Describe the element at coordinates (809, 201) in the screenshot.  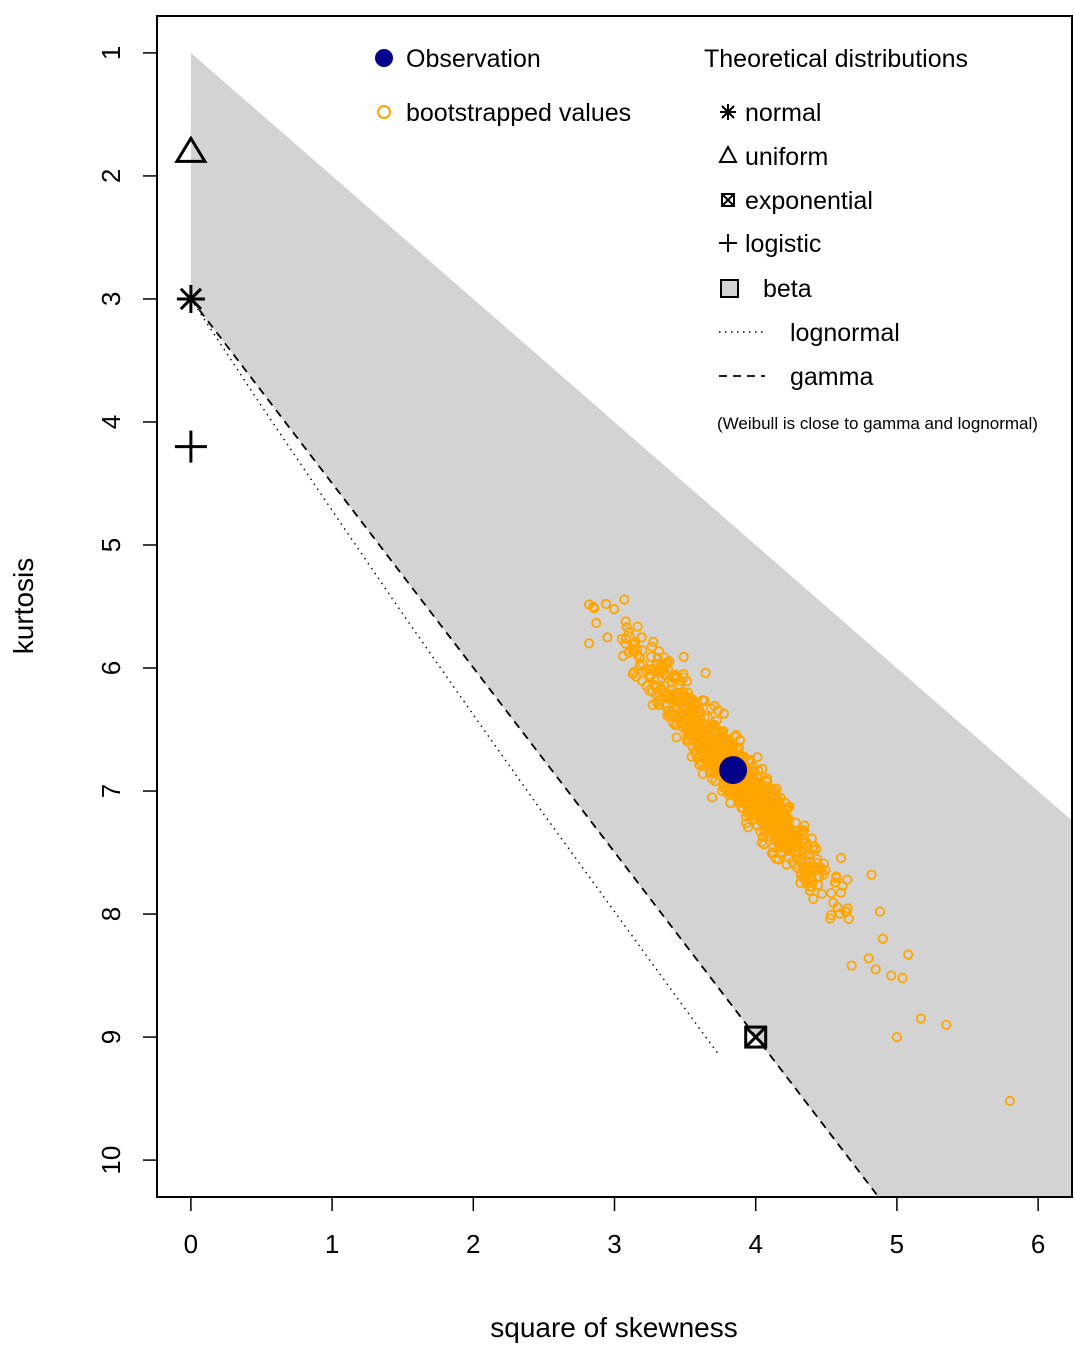
I see `legend-exponential-label: exponential` at that location.